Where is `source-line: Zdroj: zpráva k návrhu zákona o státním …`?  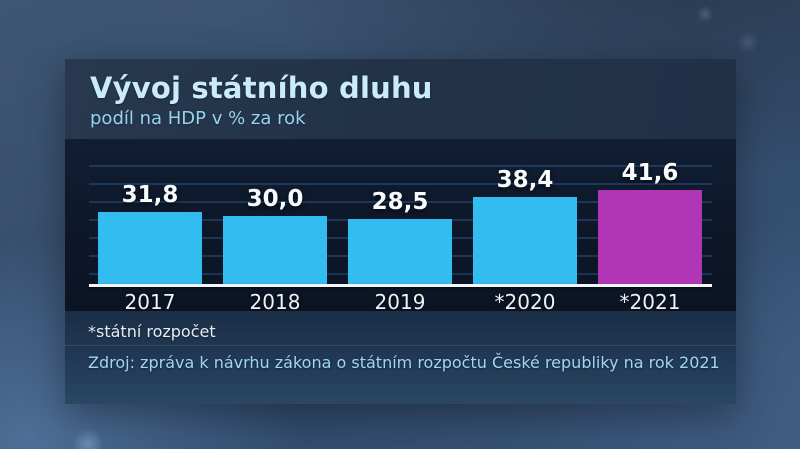
source-line: Zdroj: zpráva k návrhu zákona o státním … is located at coordinates (404, 362).